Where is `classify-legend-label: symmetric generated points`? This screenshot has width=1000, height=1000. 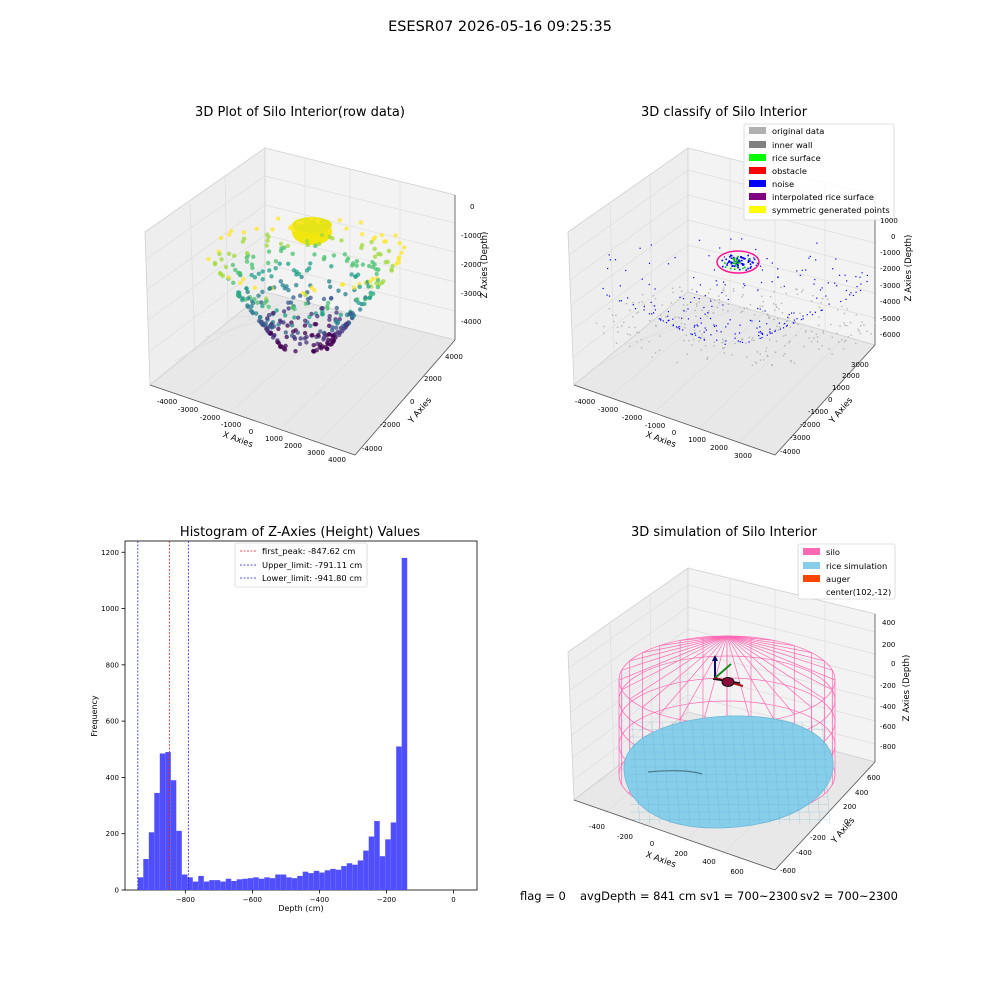
classify-legend-label: symmetric generated points is located at coordinates (831, 210).